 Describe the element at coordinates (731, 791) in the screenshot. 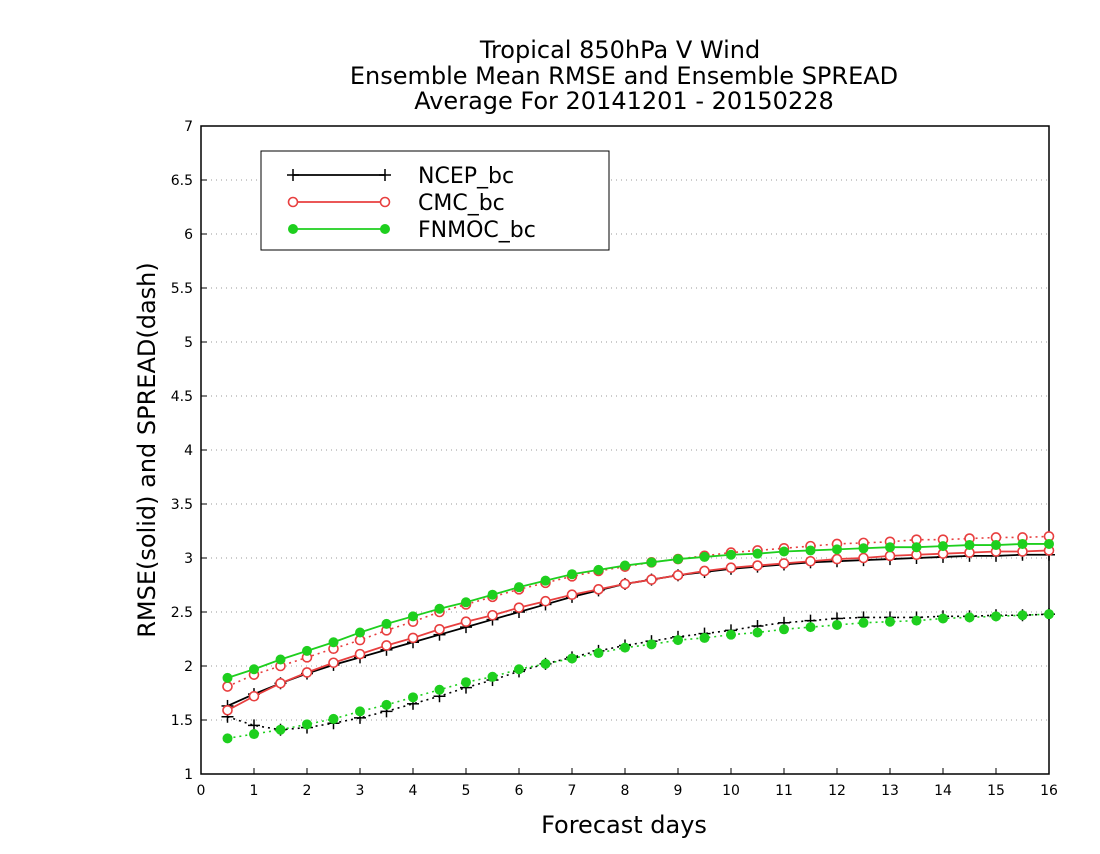

I see `x-tick-label-10: 10` at that location.